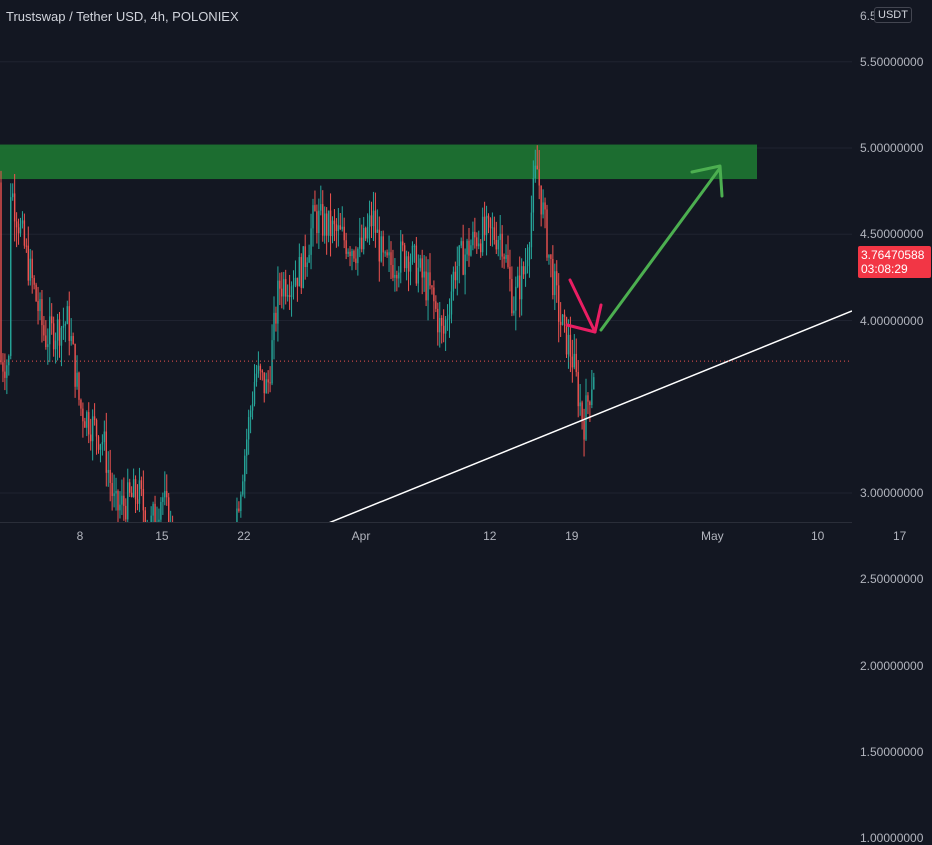 The image size is (932, 845). What do you see at coordinates (893, 15) in the screenshot?
I see `currency-button: USDT` at bounding box center [893, 15].